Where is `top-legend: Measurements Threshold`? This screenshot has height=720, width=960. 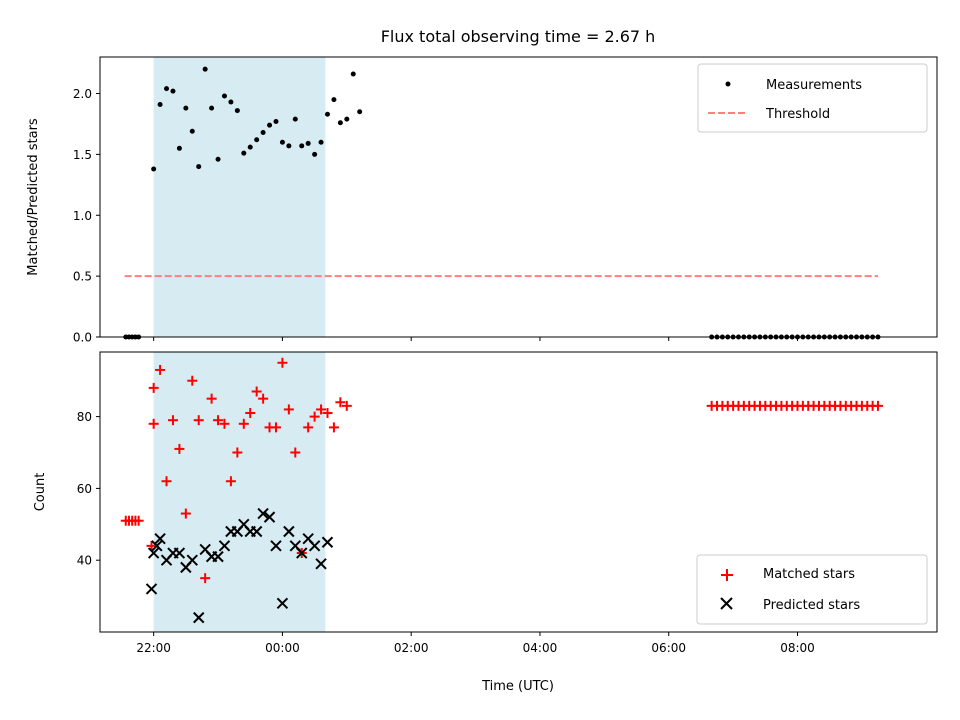
top-legend: Measurements Threshold is located at coordinates (812, 98).